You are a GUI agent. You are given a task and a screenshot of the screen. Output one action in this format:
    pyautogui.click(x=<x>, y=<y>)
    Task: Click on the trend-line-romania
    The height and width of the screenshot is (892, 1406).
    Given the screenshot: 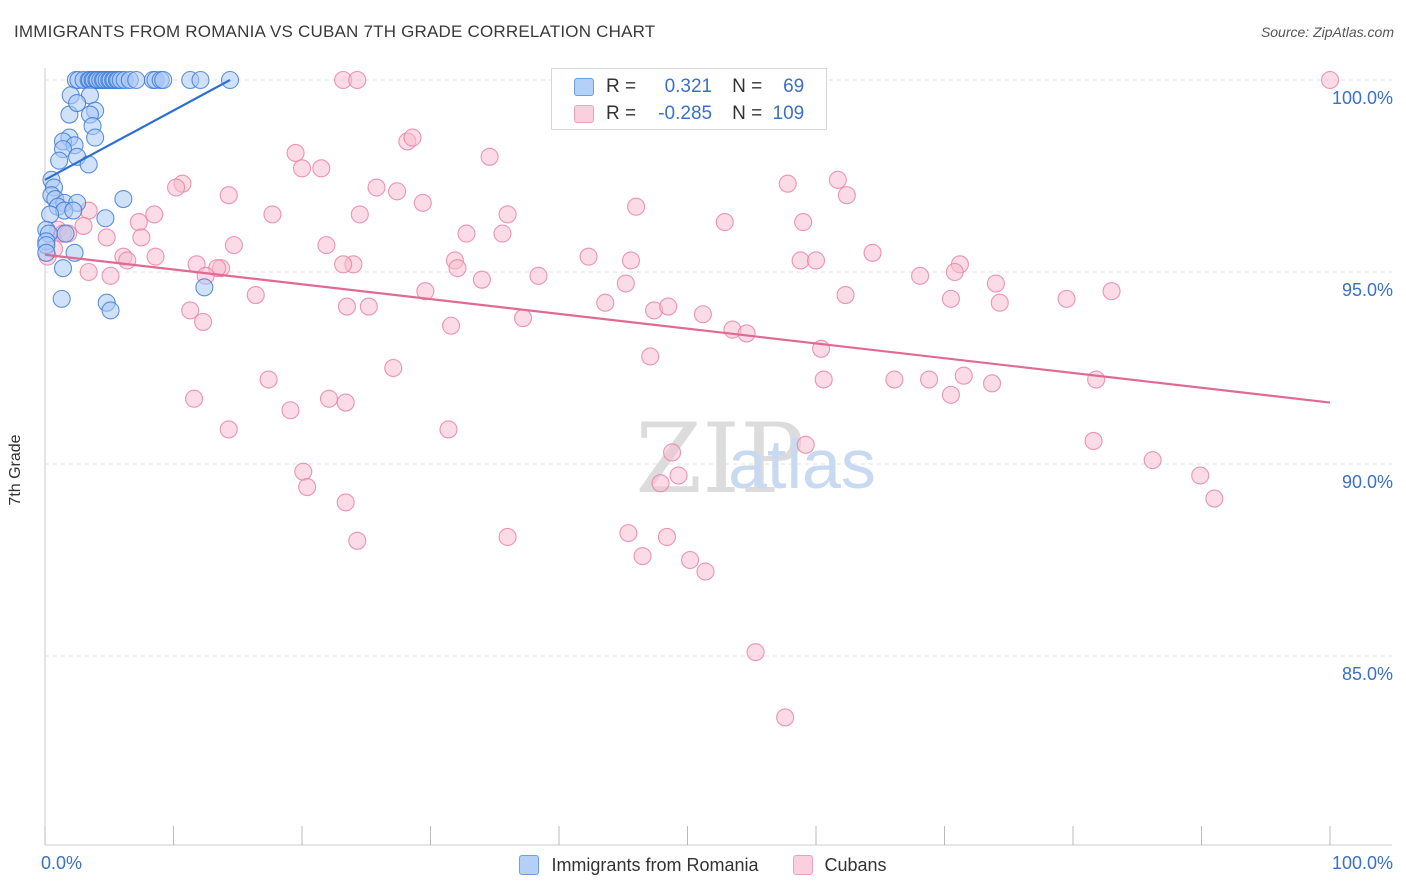 What is the action you would take?
    pyautogui.click(x=137, y=130)
    